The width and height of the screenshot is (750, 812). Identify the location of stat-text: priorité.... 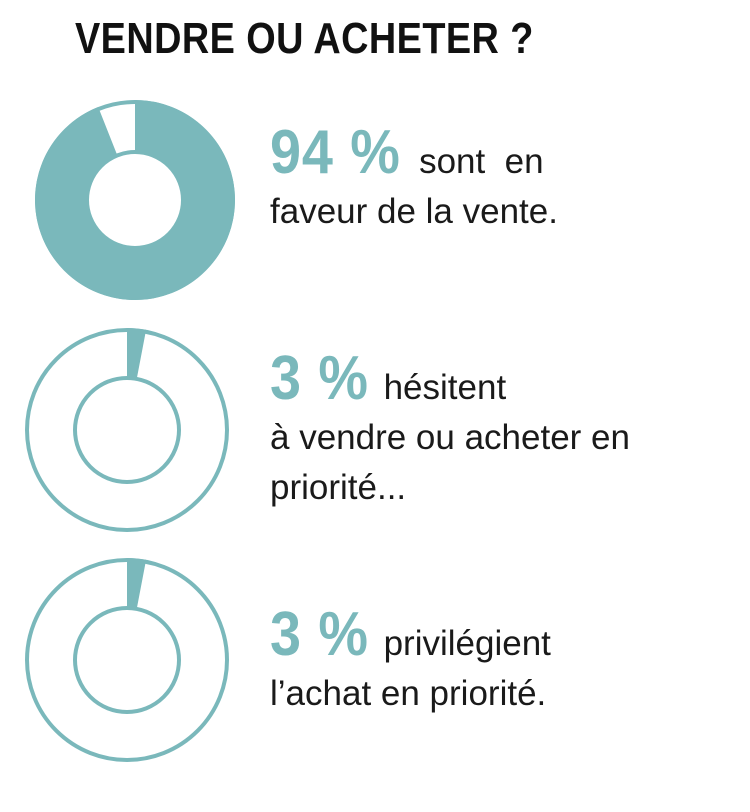
(338, 487).